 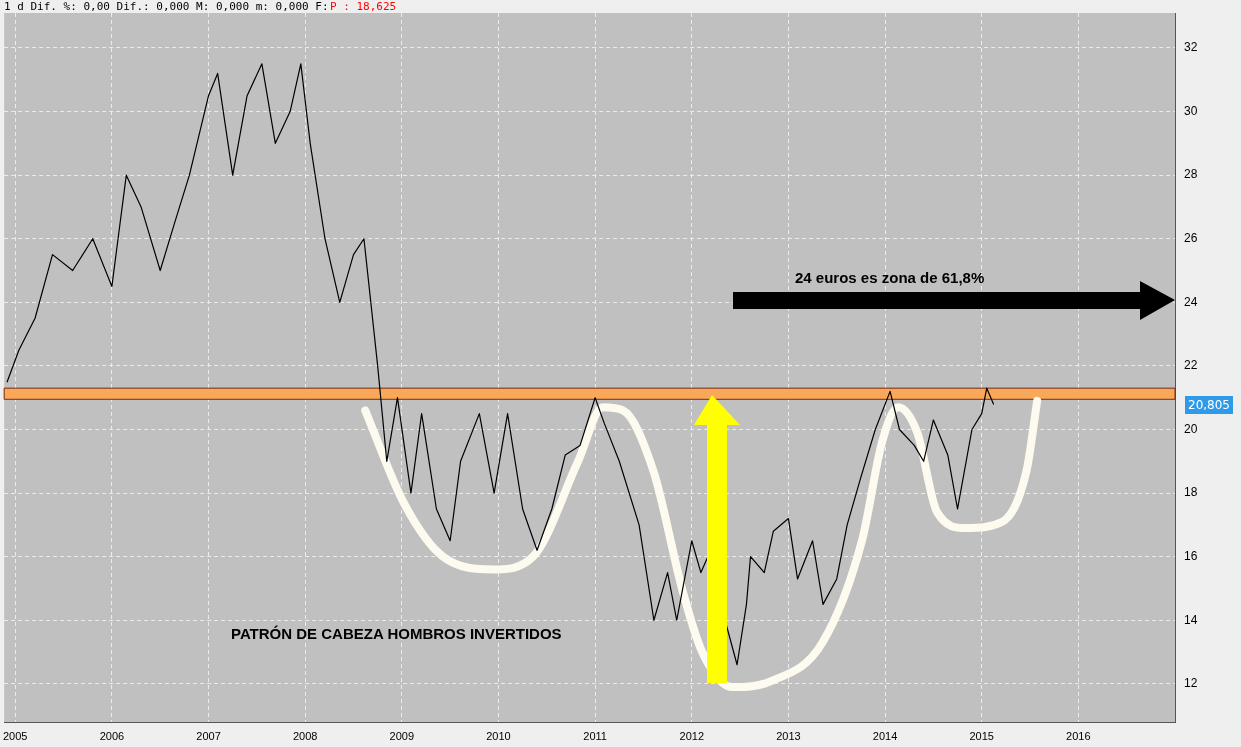 I want to click on y-tick-label: 24, so click(x=1191, y=301).